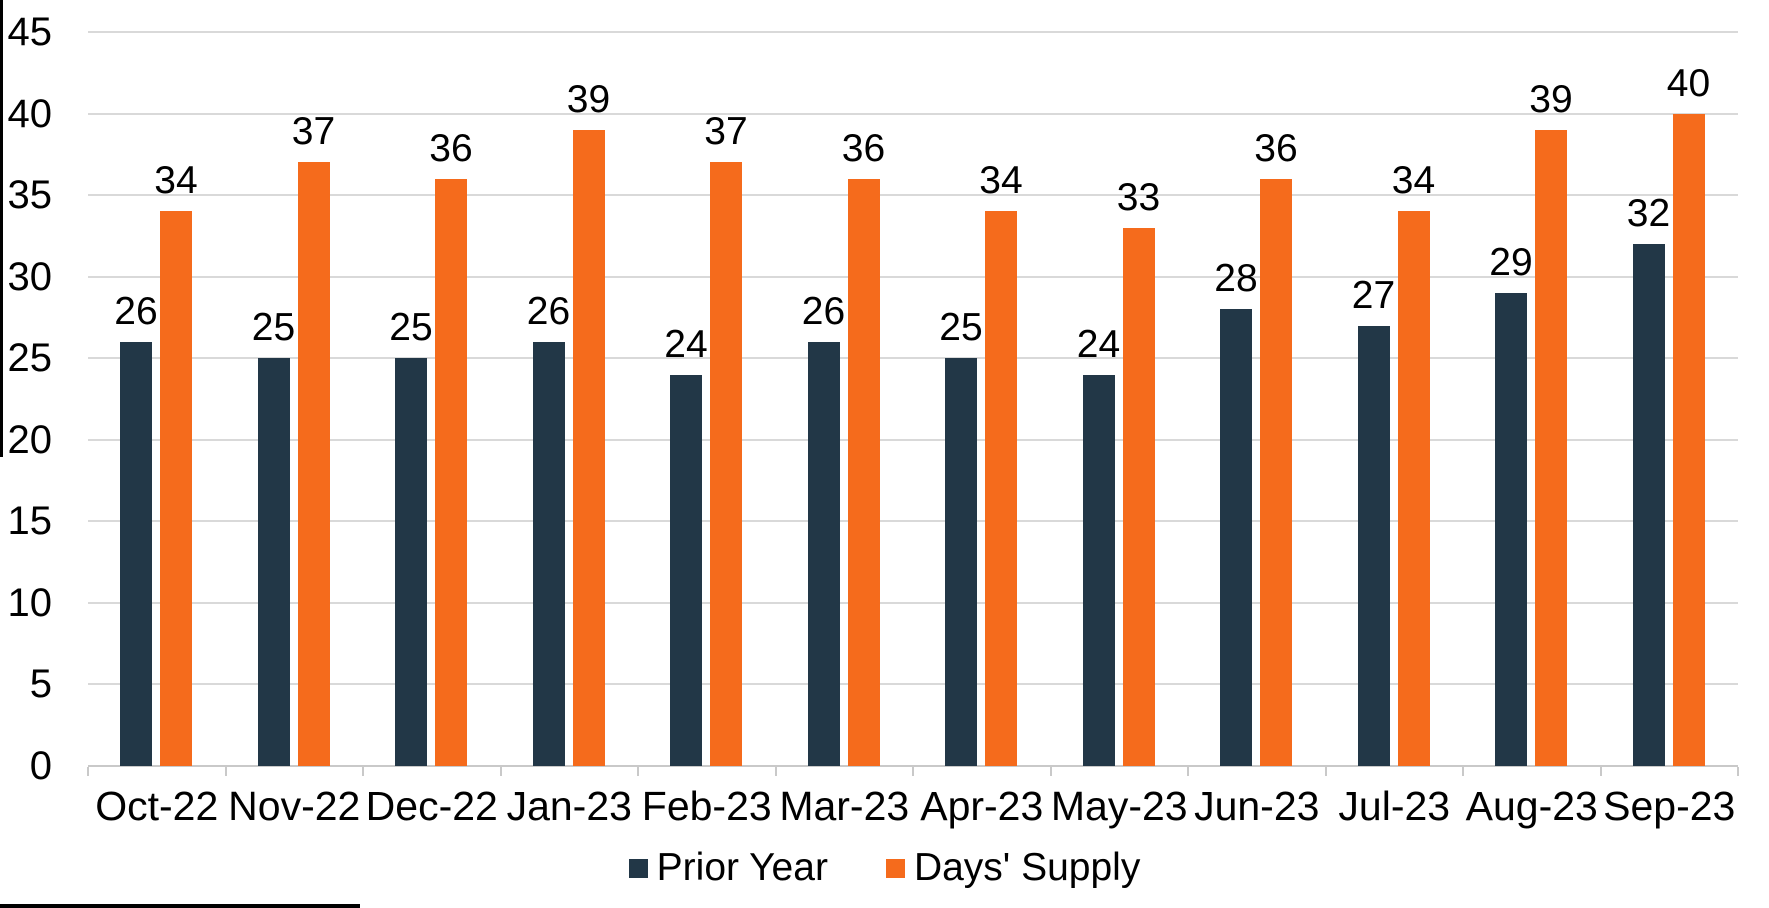  I want to click on y-axis-tick-label: 30, so click(30, 276).